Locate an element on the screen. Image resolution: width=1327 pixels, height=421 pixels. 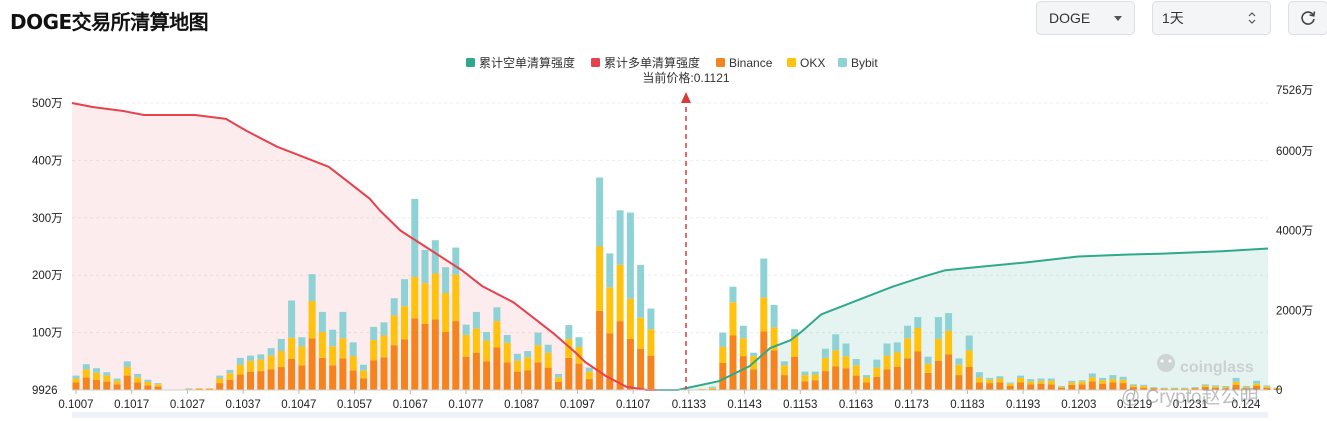
x-tick-label: 0.1173 is located at coordinates (912, 405).